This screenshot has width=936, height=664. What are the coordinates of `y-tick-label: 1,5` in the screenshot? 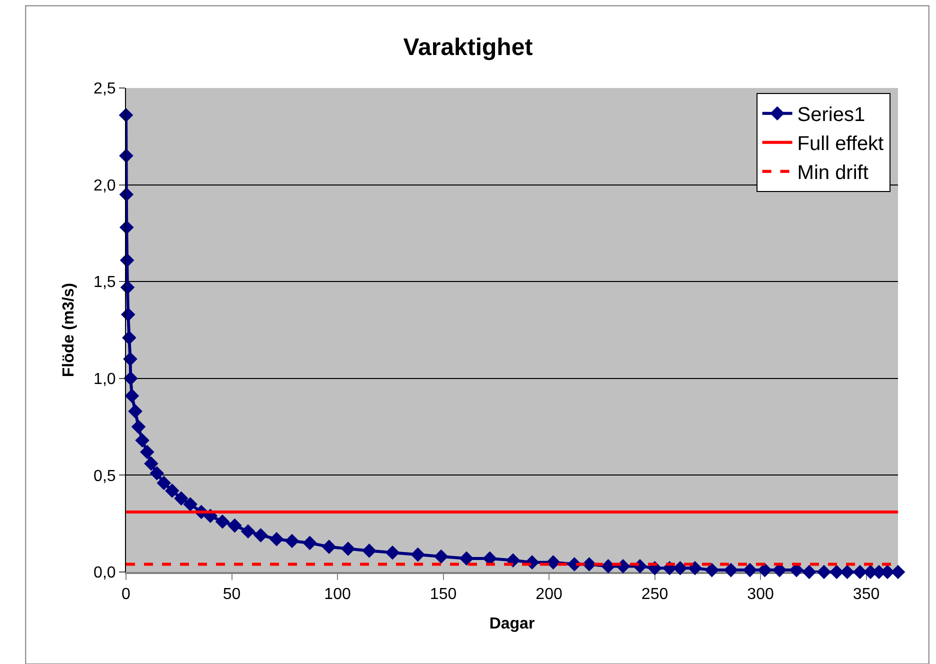 It's located at (105, 283).